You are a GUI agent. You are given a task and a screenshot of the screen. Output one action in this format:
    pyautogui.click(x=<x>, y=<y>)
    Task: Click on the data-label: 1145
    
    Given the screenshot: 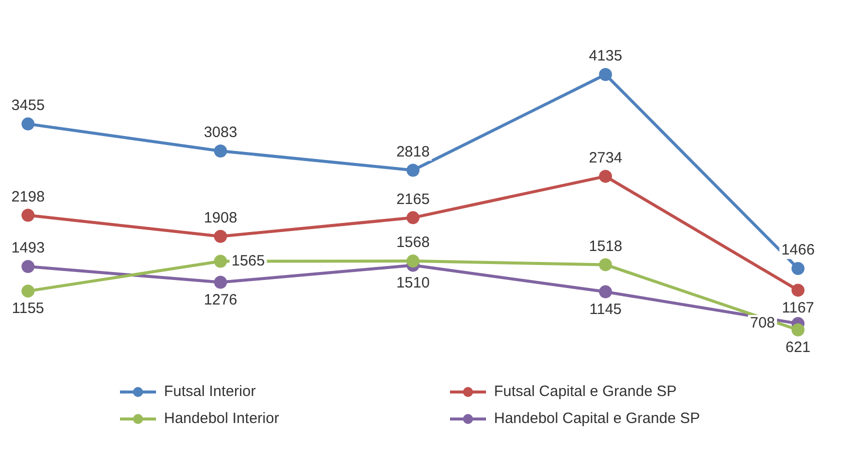 What is the action you would take?
    pyautogui.click(x=605, y=309)
    